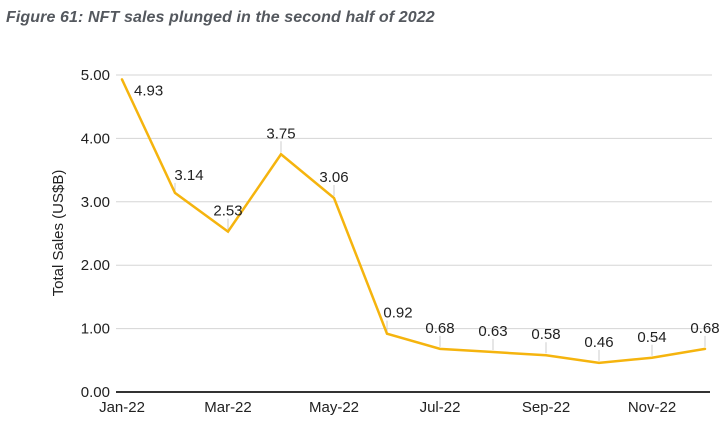  Describe the element at coordinates (652, 407) in the screenshot. I see `x-tick-label: Nov-22` at that location.